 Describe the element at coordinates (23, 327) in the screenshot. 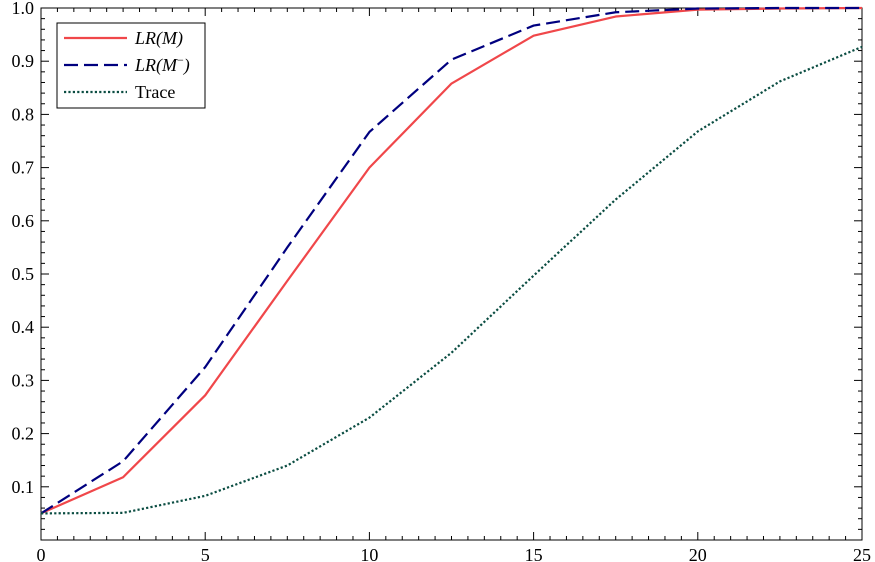

I see `y-tick-label: 0.4` at that location.